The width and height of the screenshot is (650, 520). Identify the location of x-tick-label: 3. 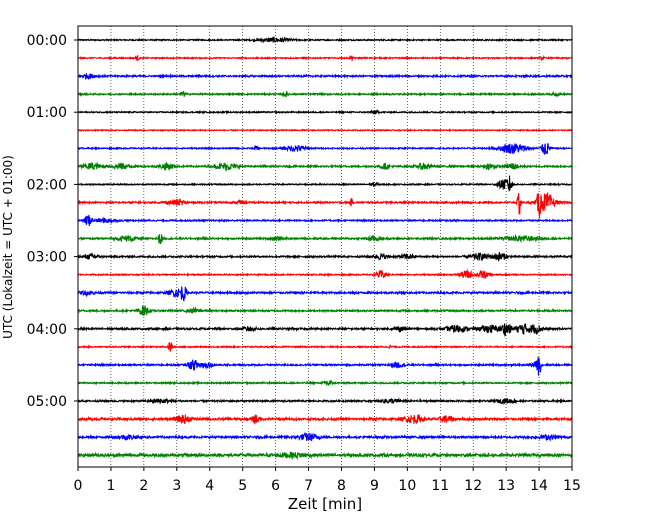
(176, 486).